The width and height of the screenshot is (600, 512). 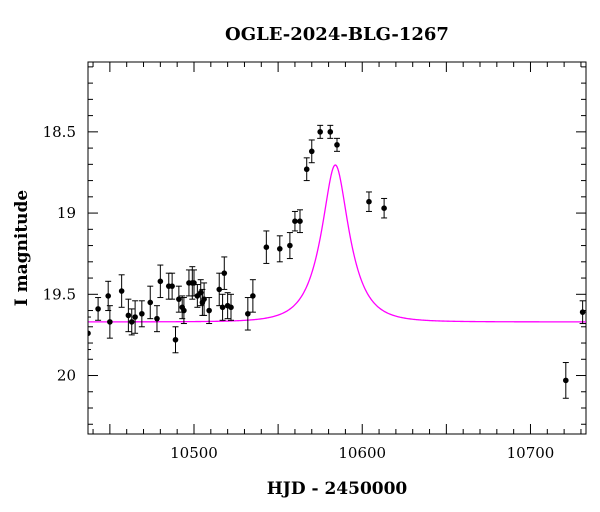 I want to click on y-tick-label: 18.5, so click(x=59, y=132).